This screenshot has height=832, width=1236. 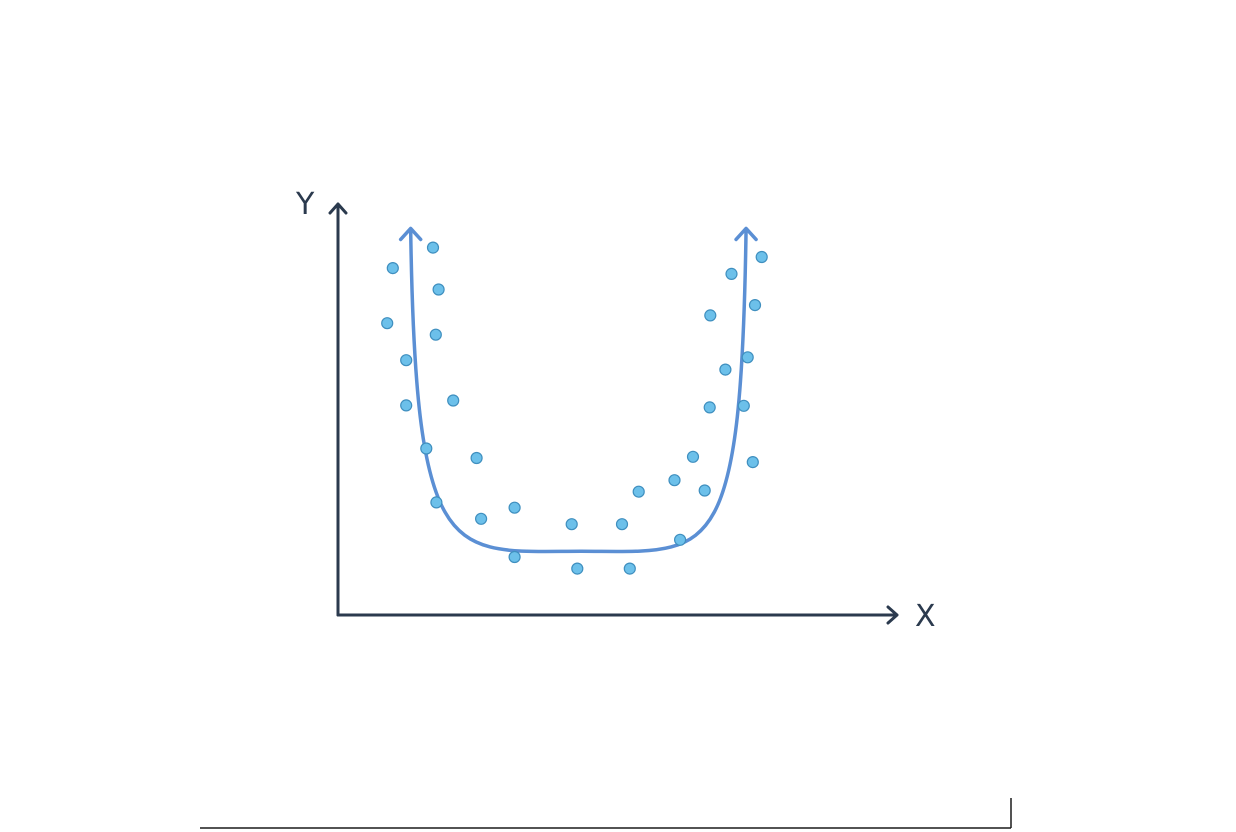 I want to click on data-points, so click(x=574, y=408).